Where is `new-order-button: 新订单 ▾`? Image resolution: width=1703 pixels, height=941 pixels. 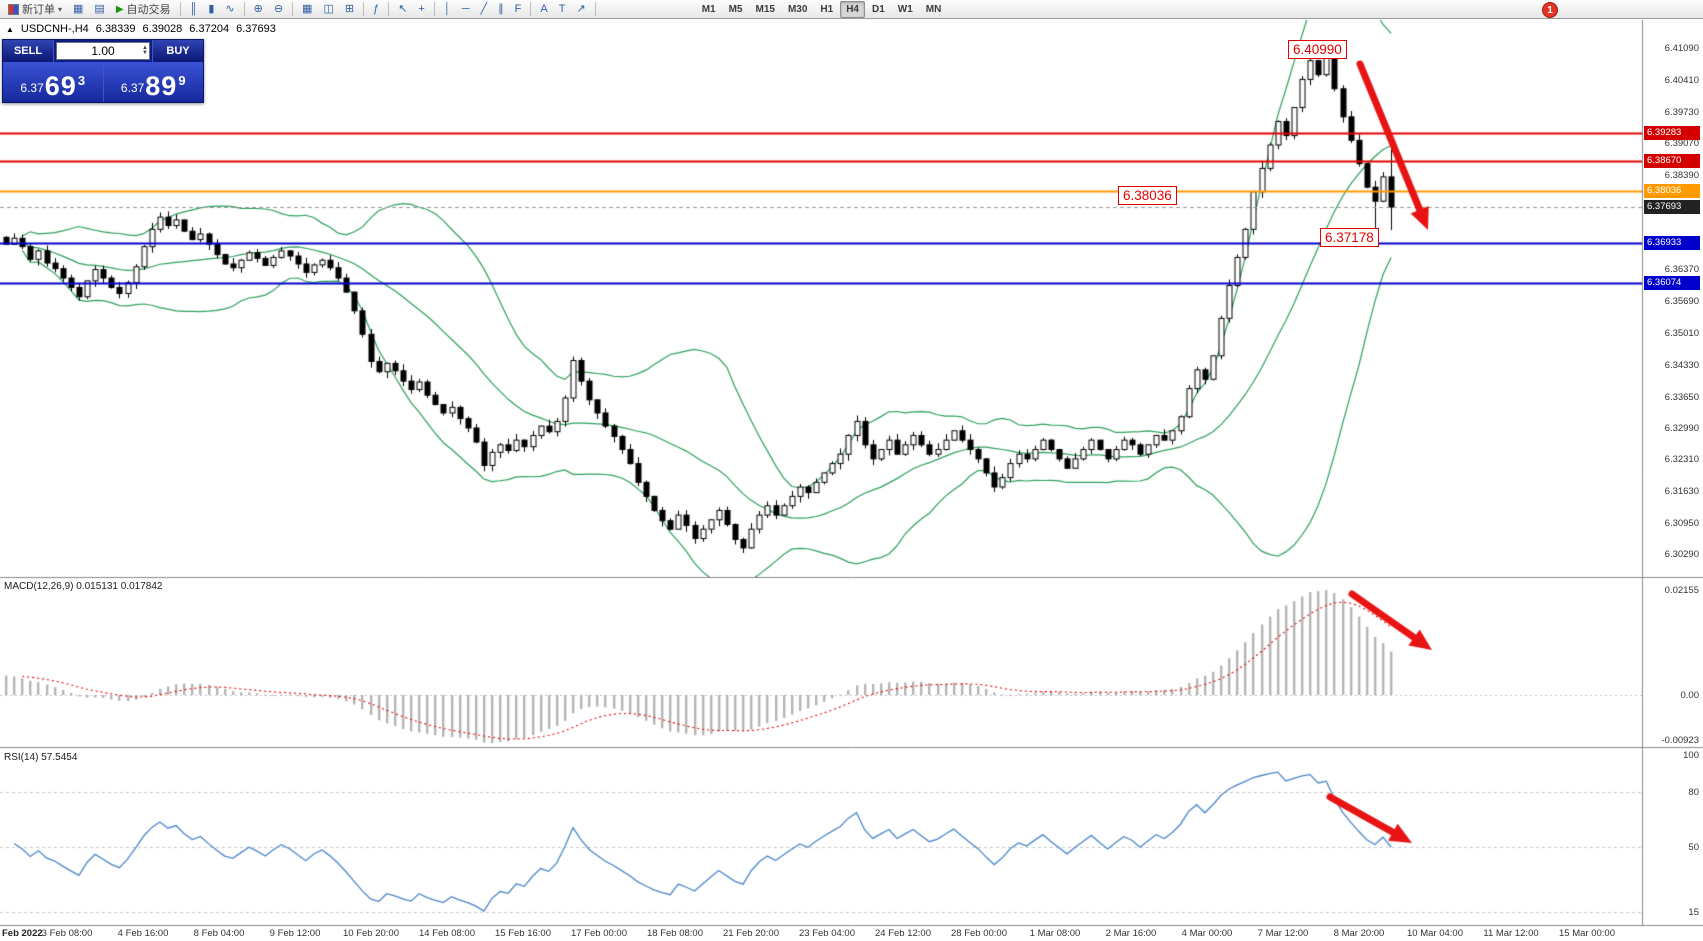
new-order-button: 新订单 ▾ is located at coordinates (35, 9).